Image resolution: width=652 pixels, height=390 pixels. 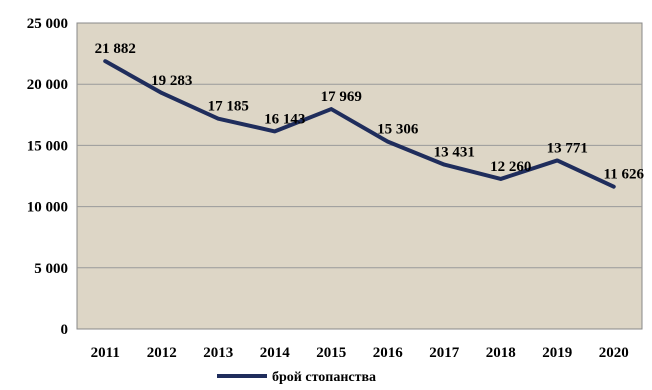 What do you see at coordinates (614, 353) in the screenshot?
I see `x-tick-label: 2020` at bounding box center [614, 353].